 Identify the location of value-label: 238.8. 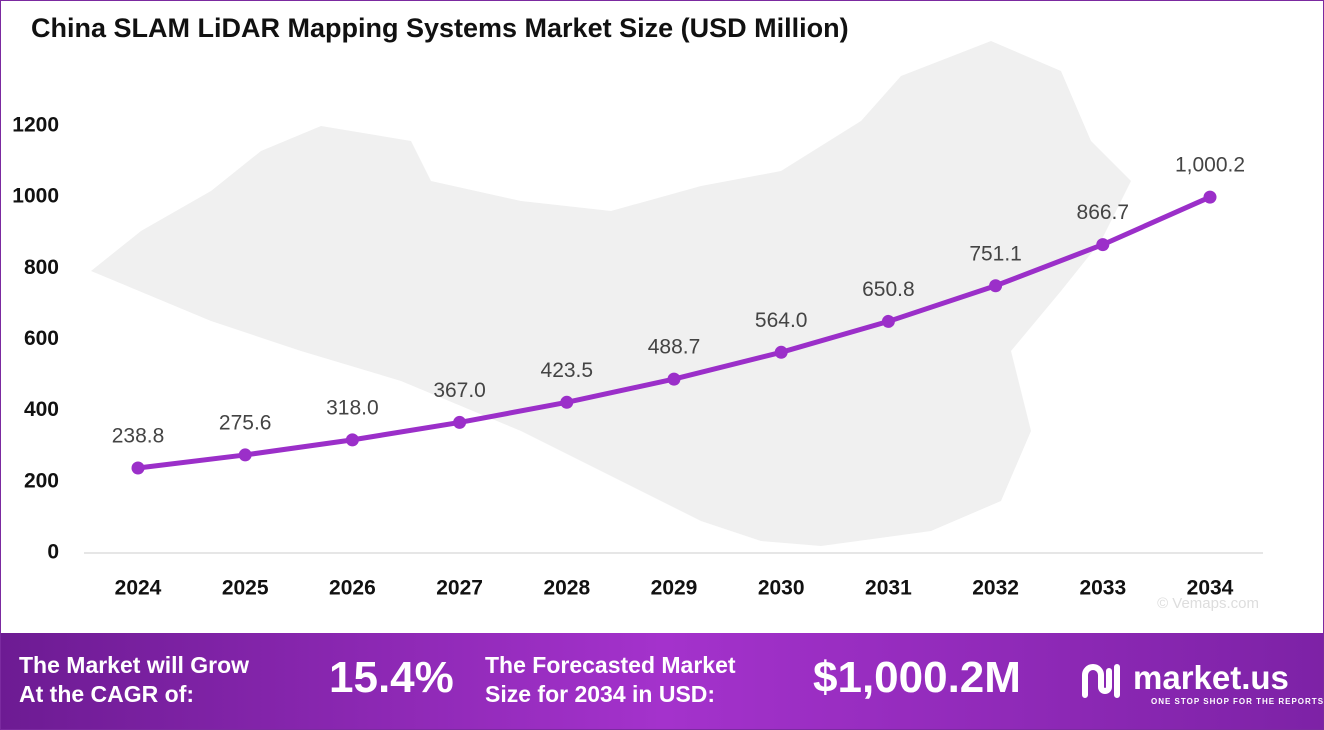
(138, 436).